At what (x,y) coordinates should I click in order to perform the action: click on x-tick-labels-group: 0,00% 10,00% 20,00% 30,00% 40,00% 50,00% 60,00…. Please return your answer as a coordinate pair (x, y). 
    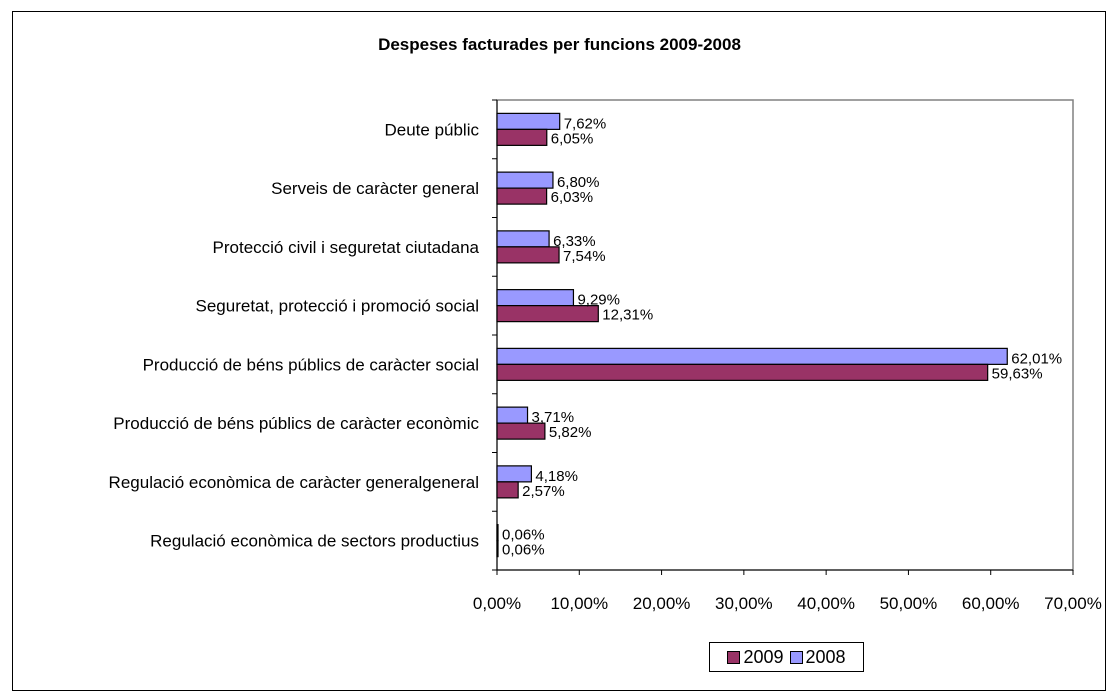
    Looking at the image, I should click on (787, 603).